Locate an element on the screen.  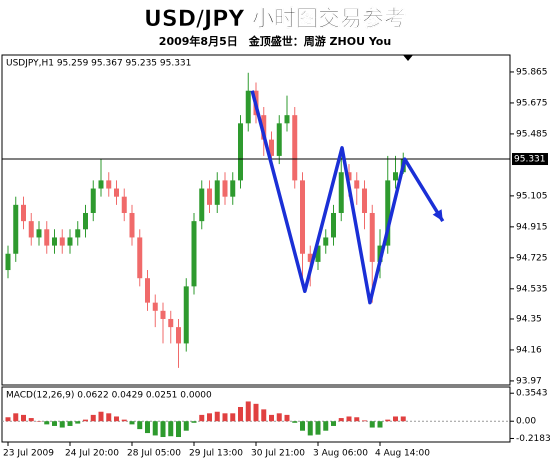
y-tick-label: 94.915 is located at coordinates (532, 227).